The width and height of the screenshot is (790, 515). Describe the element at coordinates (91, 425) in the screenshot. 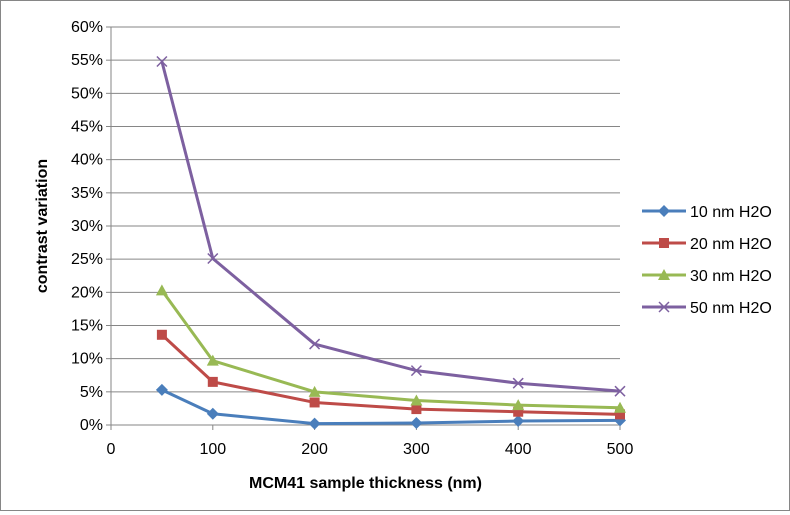

I see `y-tick-label: 0%` at that location.